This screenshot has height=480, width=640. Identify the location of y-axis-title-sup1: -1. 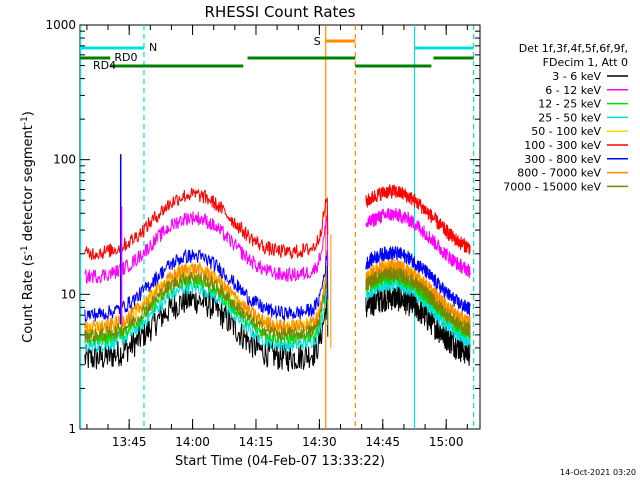
(25, 249).